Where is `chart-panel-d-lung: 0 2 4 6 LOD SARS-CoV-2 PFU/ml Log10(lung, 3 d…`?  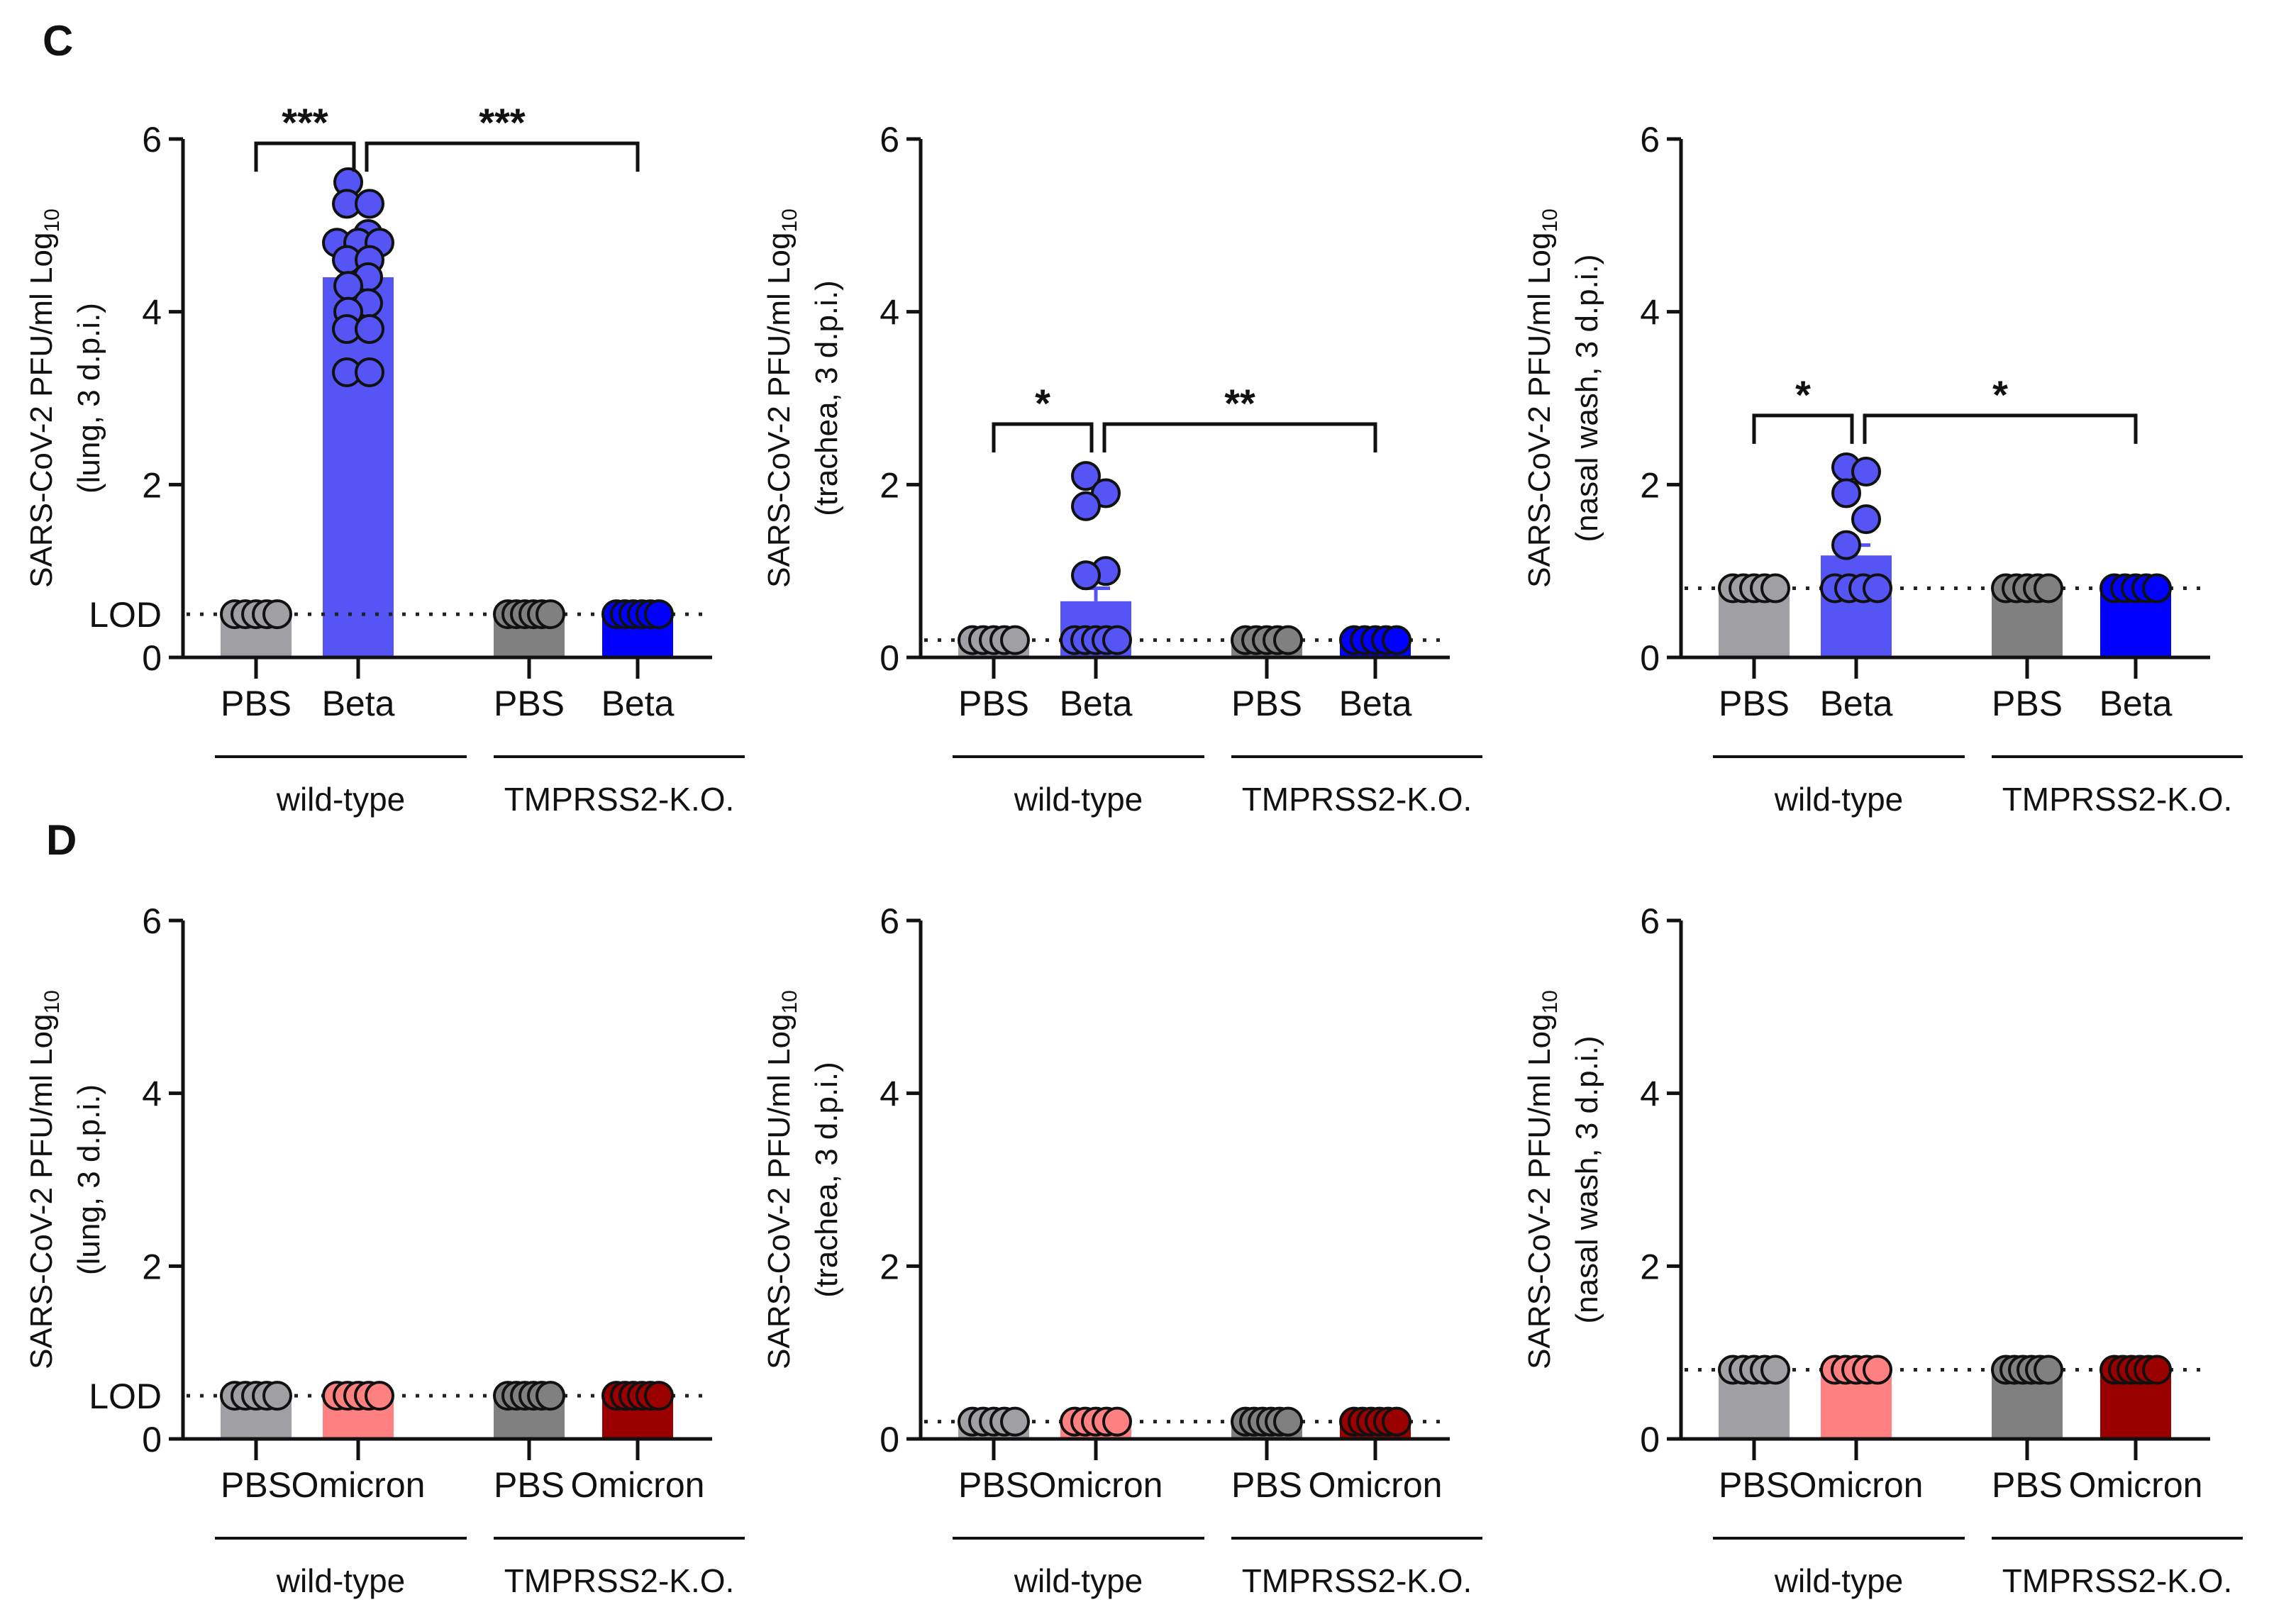
chart-panel-d-lung: 0 2 4 6 LOD SARS-CoV-2 PFU/ml Log10(lung, 3 d… is located at coordinates (384, 1250).